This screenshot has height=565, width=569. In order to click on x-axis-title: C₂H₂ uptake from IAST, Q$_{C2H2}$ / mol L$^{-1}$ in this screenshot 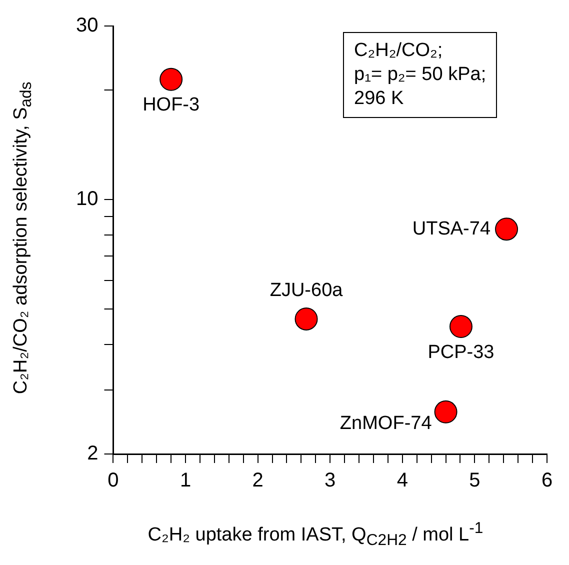, I will do `click(315, 535)`.